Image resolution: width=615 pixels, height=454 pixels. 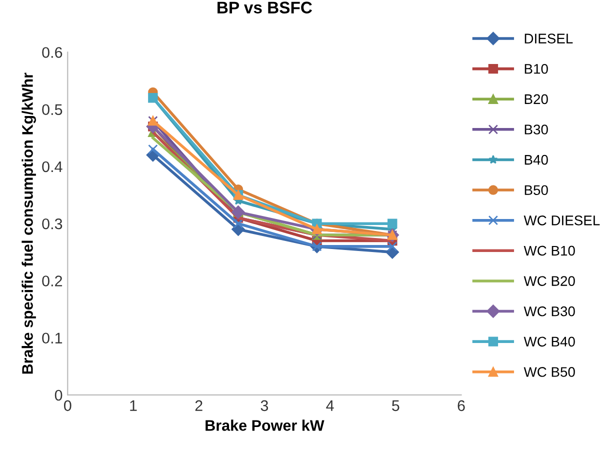 What do you see at coordinates (52, 224) in the screenshot?
I see `y-tick-label: 0.3` at bounding box center [52, 224].